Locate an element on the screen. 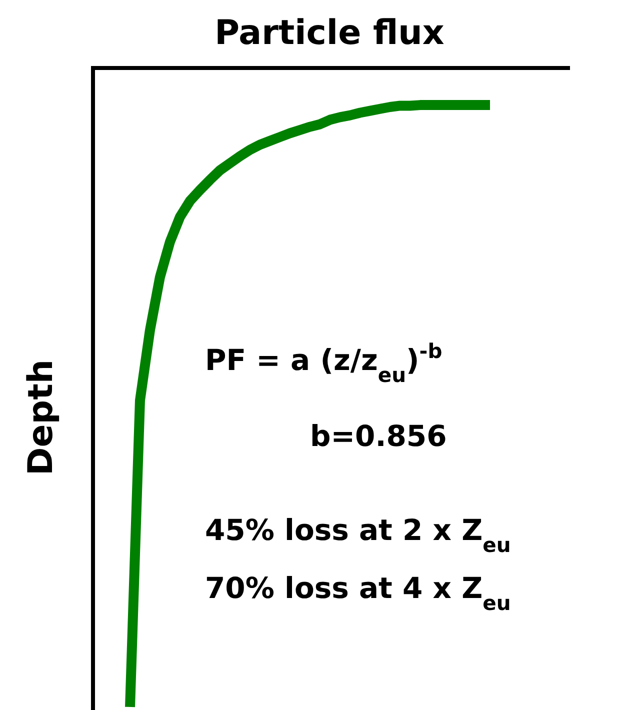  y-axis-title: Depth is located at coordinates (41, 417).